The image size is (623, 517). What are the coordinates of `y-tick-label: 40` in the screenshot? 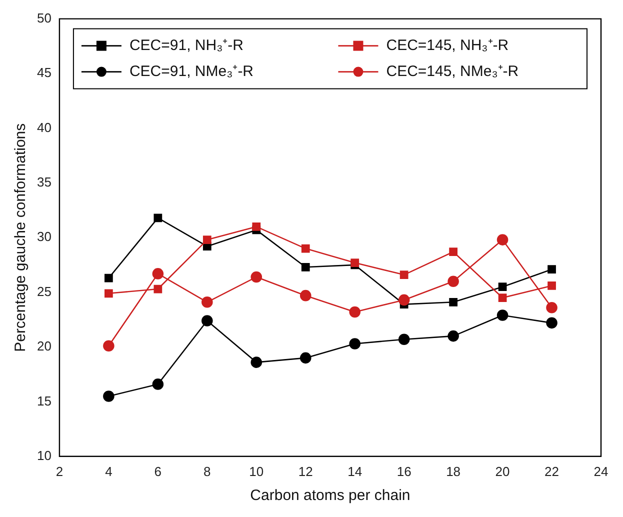 It's located at (44, 127).